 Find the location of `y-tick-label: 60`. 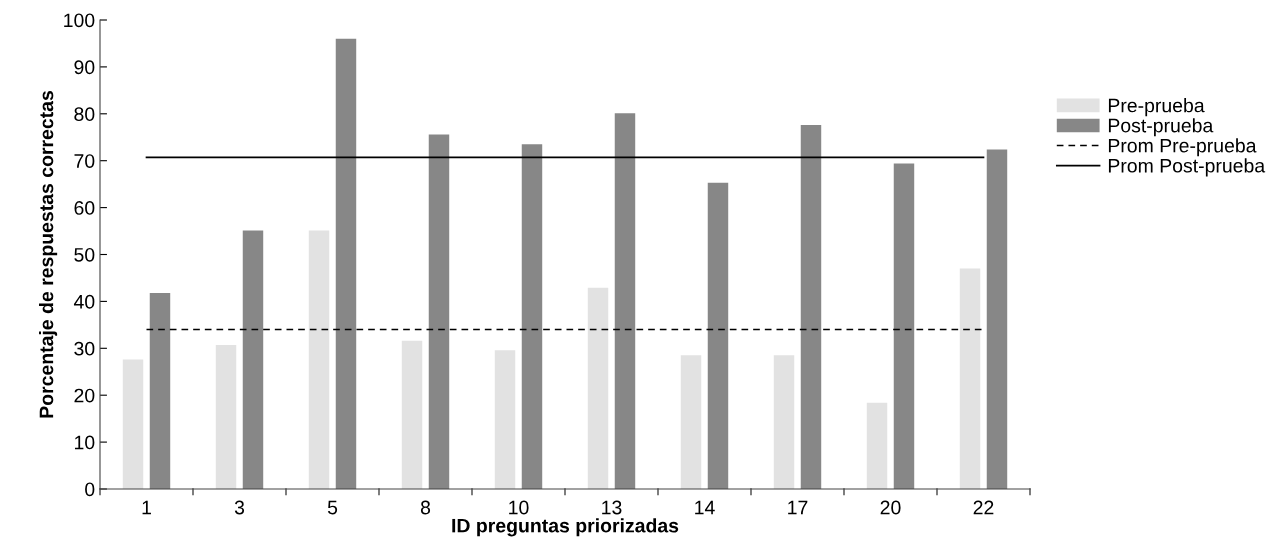

y-tick-label: 60 is located at coordinates (84, 208).